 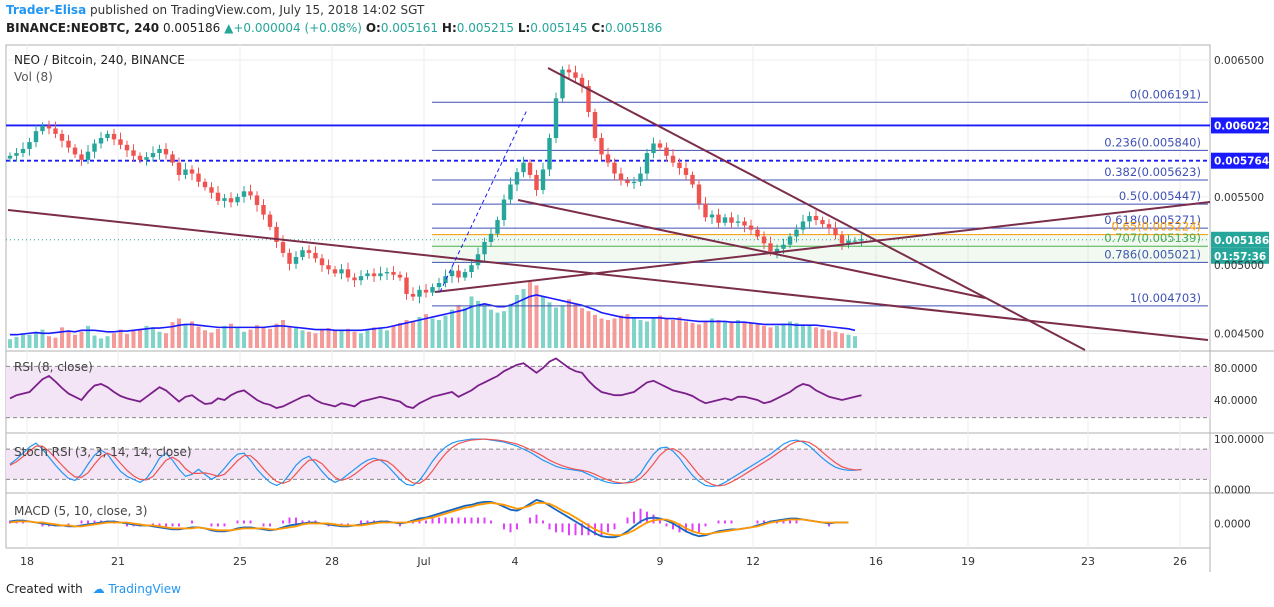 What do you see at coordinates (435, 463) in the screenshot?
I see `stoch-k-line` at bounding box center [435, 463].